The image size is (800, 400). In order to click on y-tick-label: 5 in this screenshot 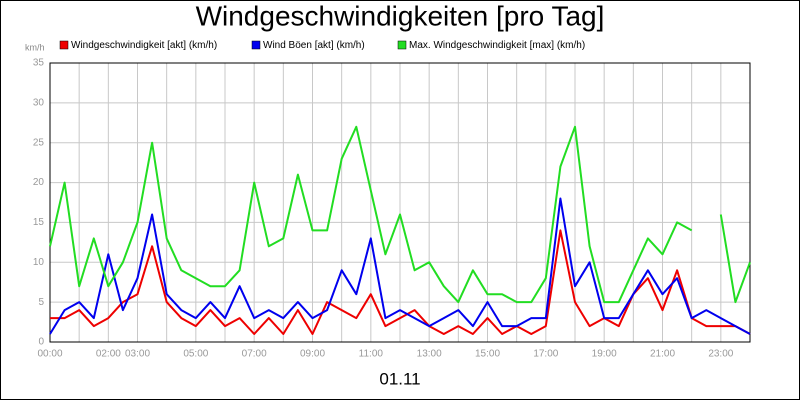, I will do `click(41, 302)`.